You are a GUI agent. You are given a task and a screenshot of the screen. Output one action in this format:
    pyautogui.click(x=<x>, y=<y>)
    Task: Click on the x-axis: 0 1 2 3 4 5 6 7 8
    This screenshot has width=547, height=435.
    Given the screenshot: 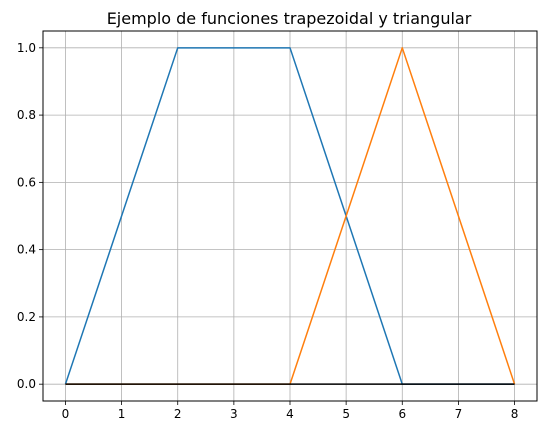 What is the action you would take?
    pyautogui.click(x=290, y=411)
    